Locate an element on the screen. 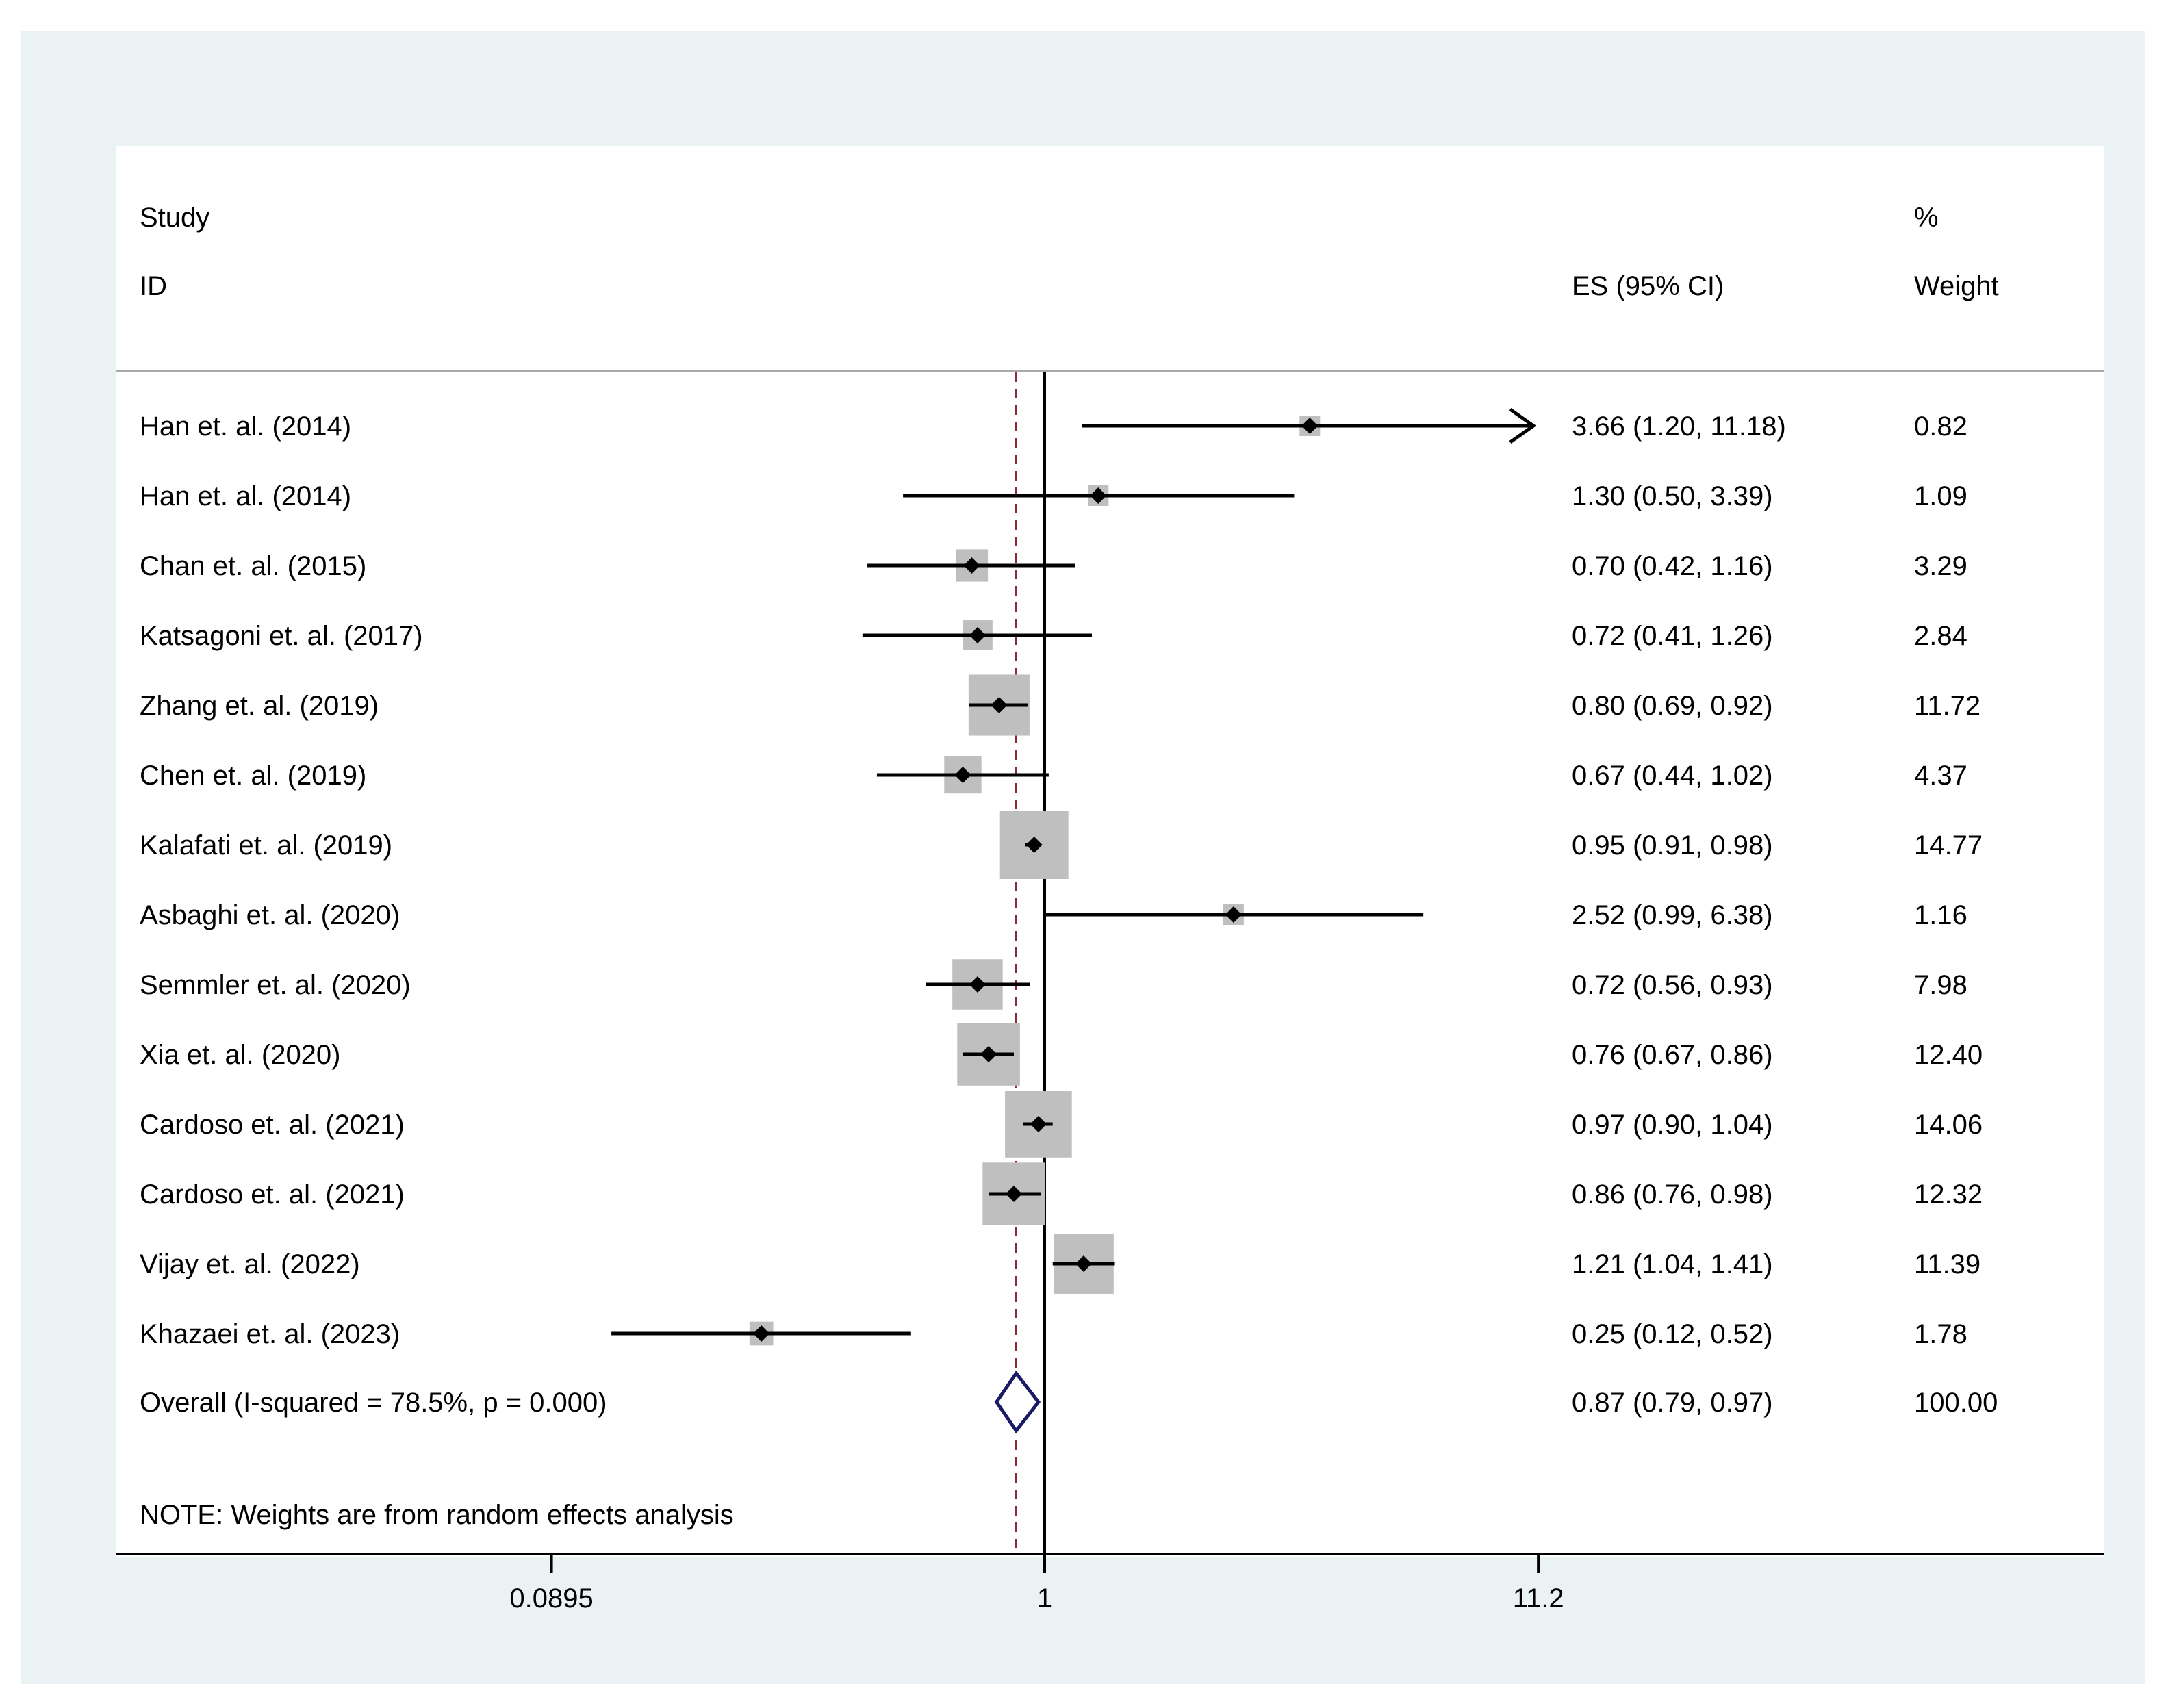 Image resolution: width=2166 pixels, height=1708 pixels. weight-value: 14.06 is located at coordinates (1948, 1125).